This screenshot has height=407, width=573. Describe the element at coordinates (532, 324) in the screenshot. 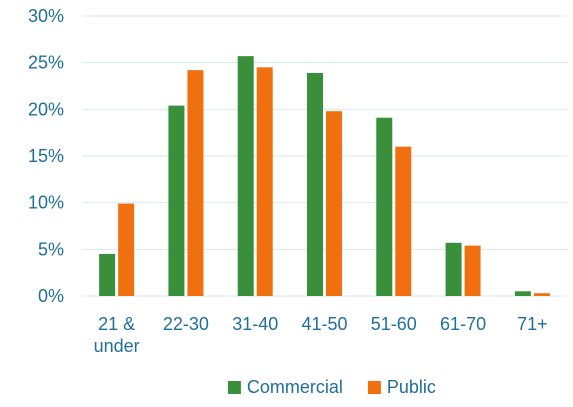

I see `x-tick-label: 71+` at that location.